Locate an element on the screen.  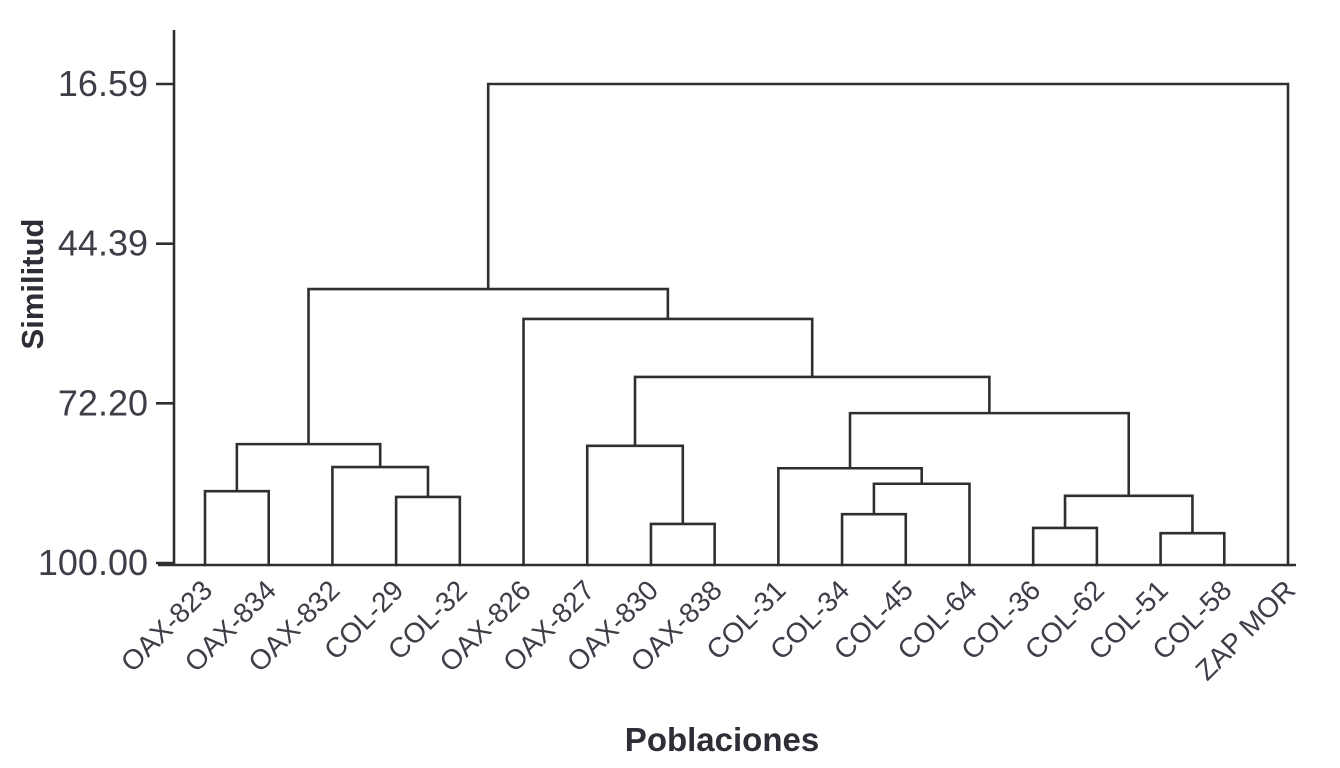
x-axis-title: Poblaciones is located at coordinates (722, 739).